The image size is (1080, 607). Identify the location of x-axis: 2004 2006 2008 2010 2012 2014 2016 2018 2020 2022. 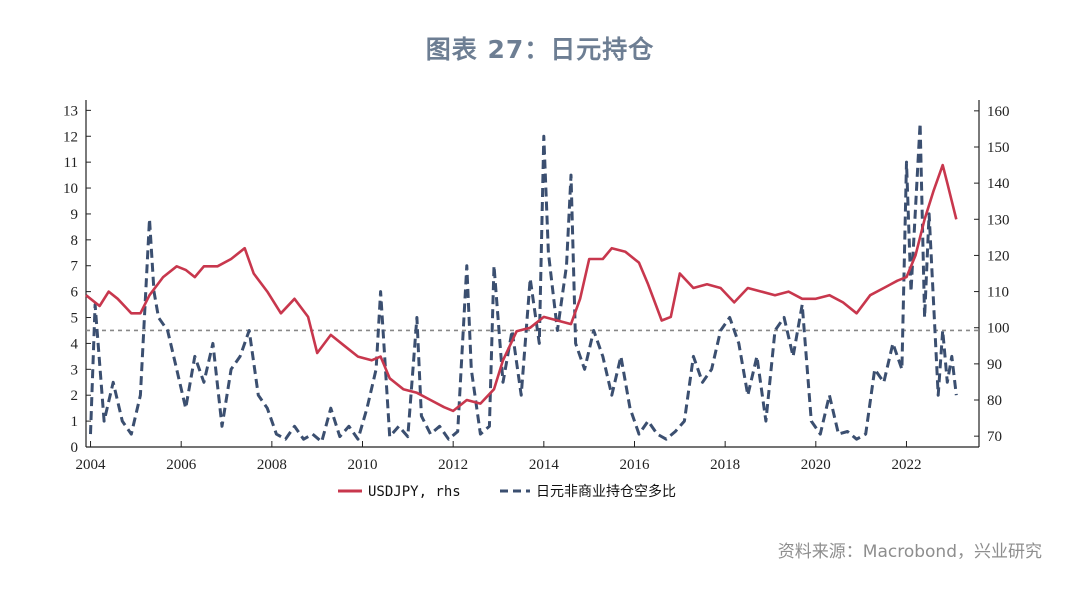
(498, 457).